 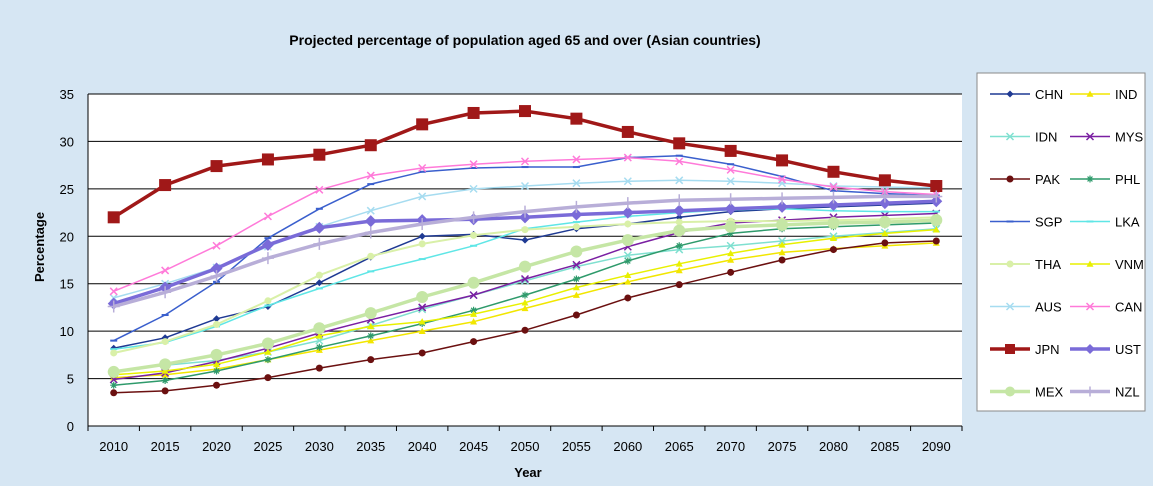 What do you see at coordinates (473, 446) in the screenshot?
I see `x-tick-label: 2045` at bounding box center [473, 446].